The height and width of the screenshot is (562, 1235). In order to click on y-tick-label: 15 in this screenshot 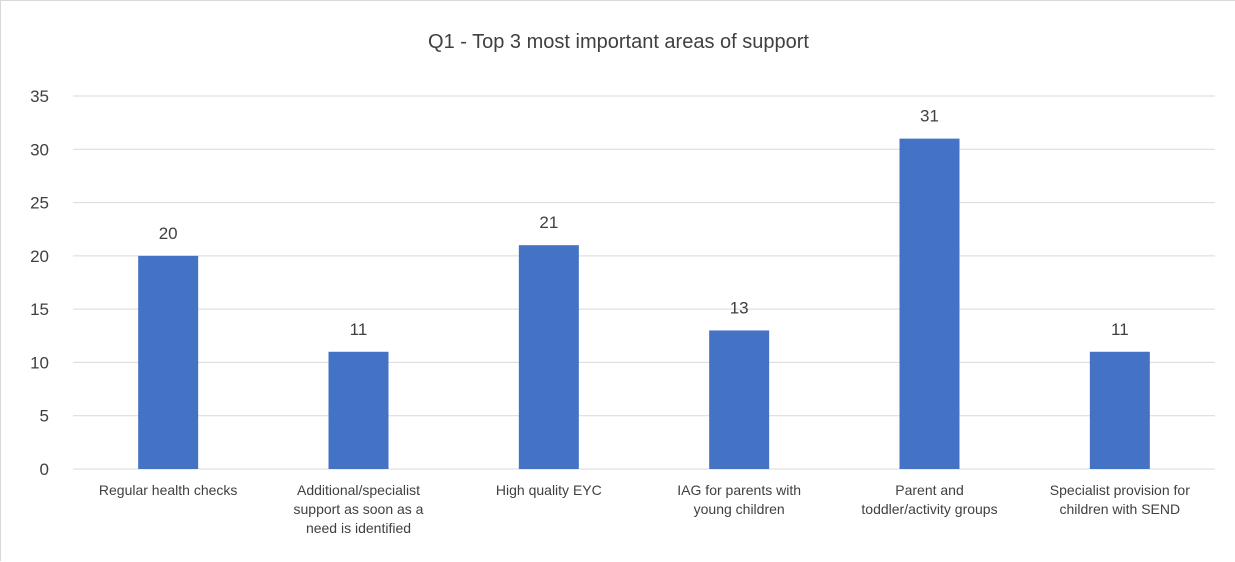, I will do `click(39, 309)`.